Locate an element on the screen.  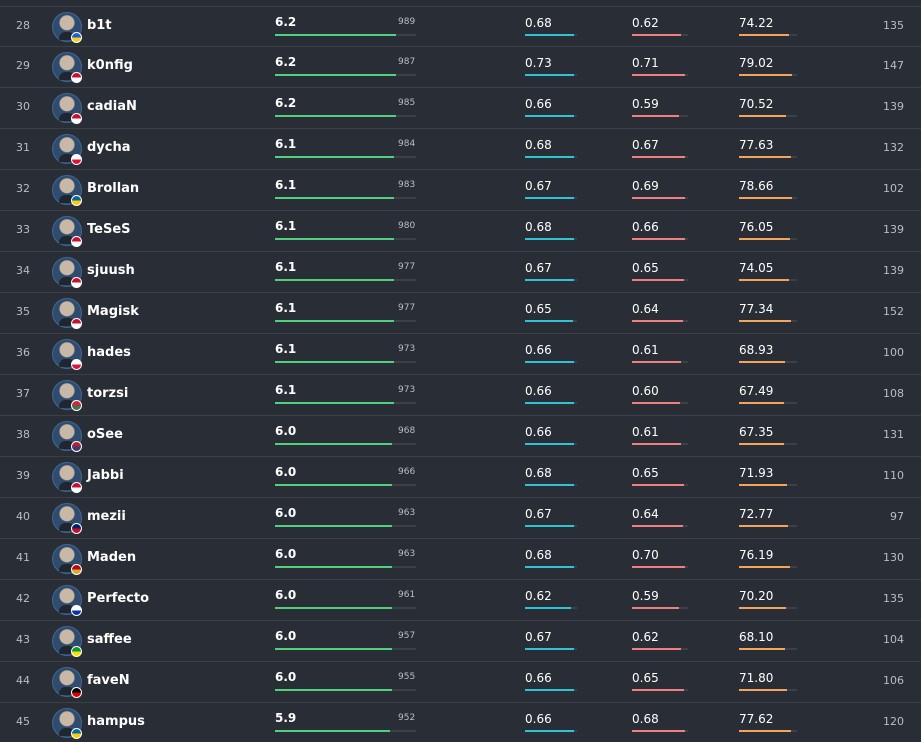
player-name-link: Jabbi is located at coordinates (105, 475).